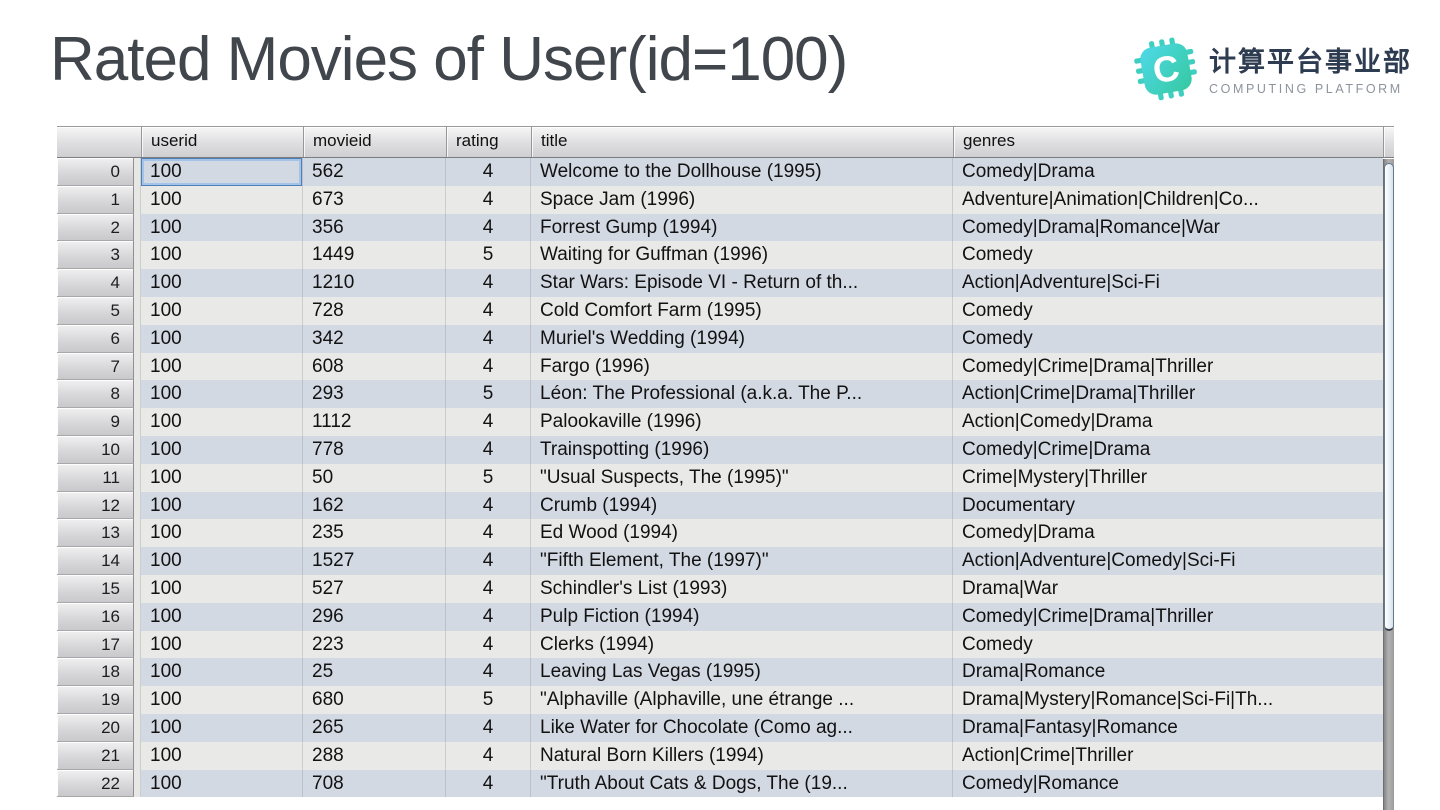 The height and width of the screenshot is (810, 1440). Describe the element at coordinates (95, 783) in the screenshot. I see `row-index: 22` at that location.